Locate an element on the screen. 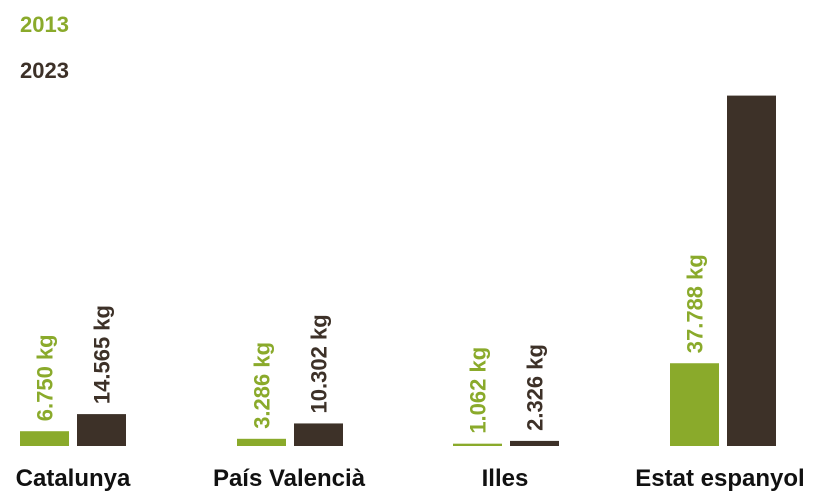 The height and width of the screenshot is (493, 832). value-label-2023-2: 10.302 kg is located at coordinates (319, 363).